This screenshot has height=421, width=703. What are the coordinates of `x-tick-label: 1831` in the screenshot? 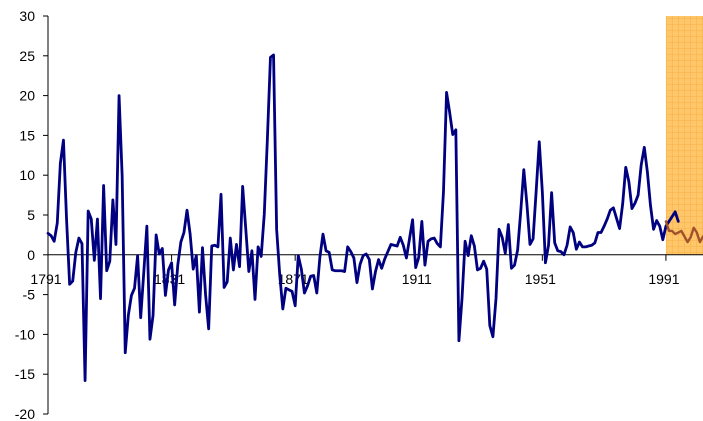 It's located at (169, 279).